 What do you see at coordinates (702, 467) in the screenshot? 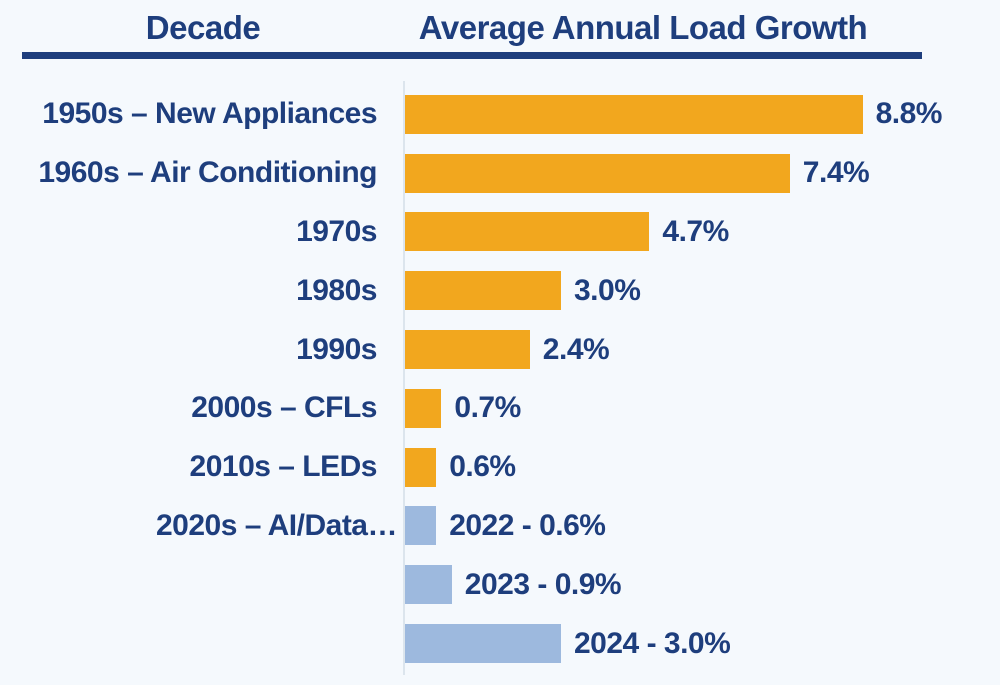
I see `bar-area: 0.6%` at bounding box center [702, 467].